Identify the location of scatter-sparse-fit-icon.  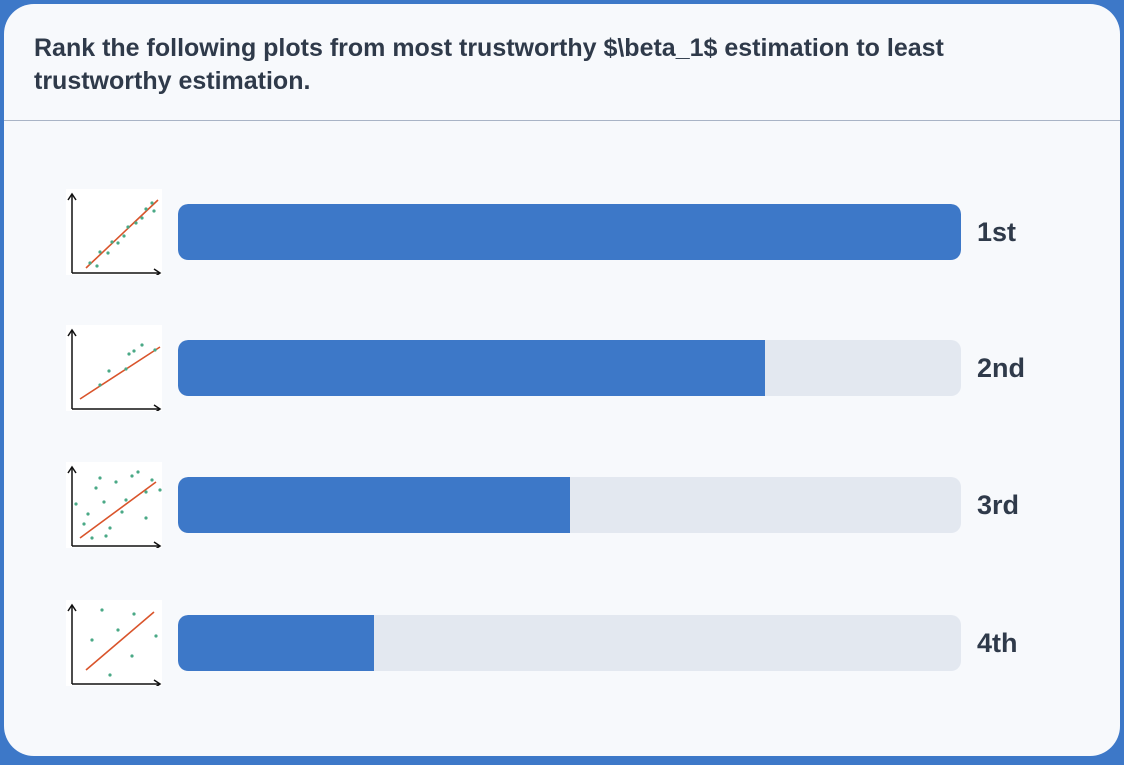
(114, 368).